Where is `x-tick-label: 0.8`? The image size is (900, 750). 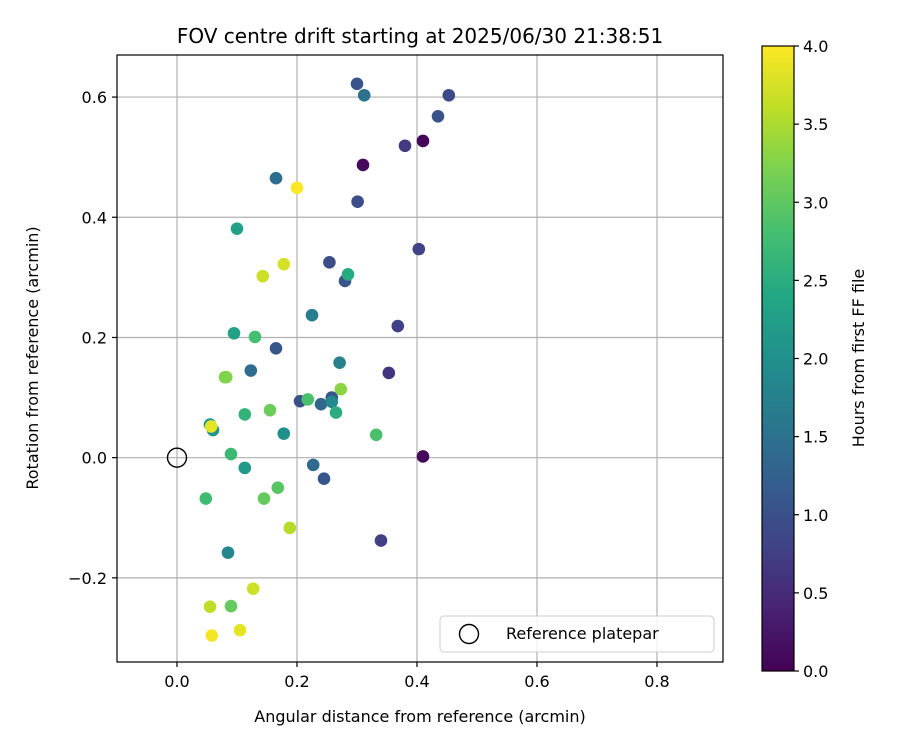 x-tick-label: 0.8 is located at coordinates (656, 681).